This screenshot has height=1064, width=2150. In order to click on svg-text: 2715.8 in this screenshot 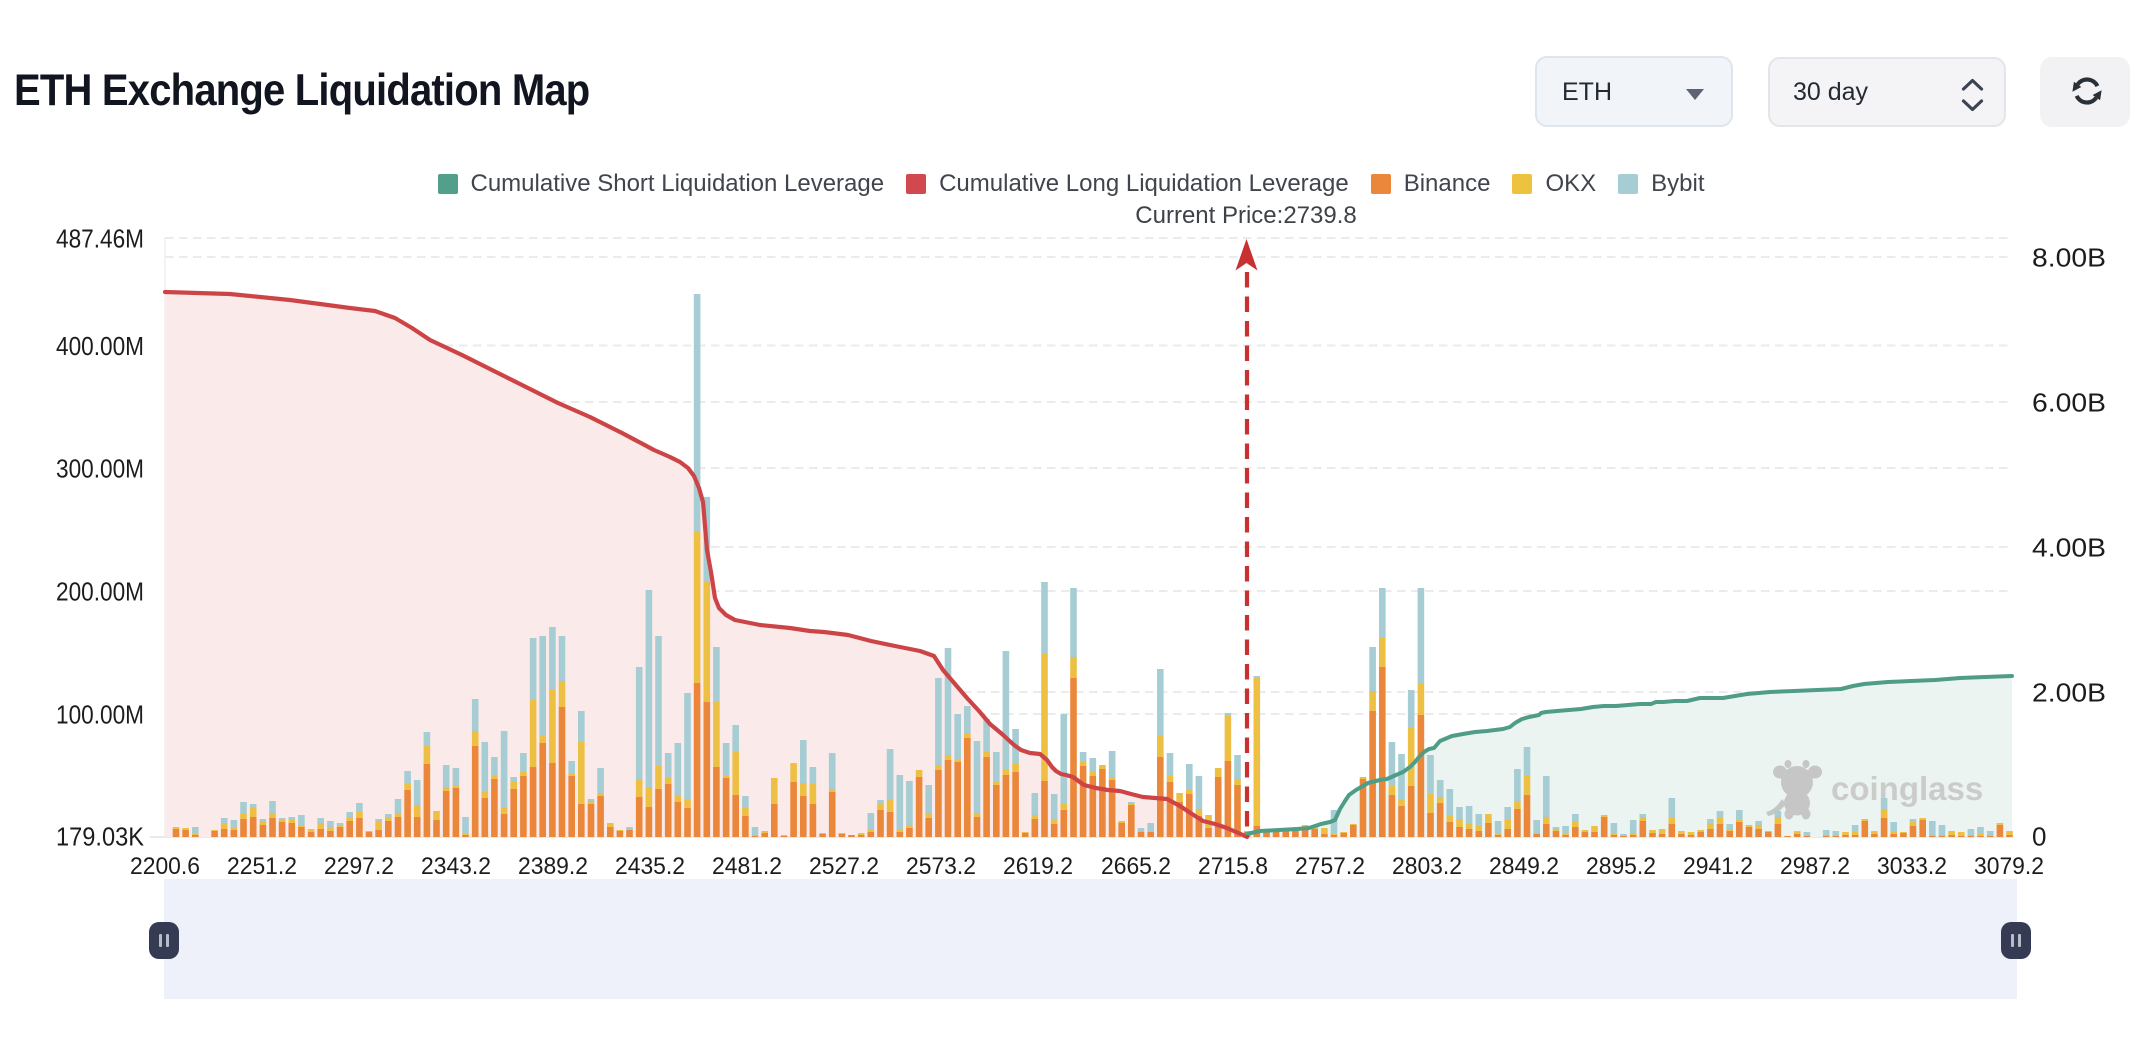, I will do `click(1233, 866)`.